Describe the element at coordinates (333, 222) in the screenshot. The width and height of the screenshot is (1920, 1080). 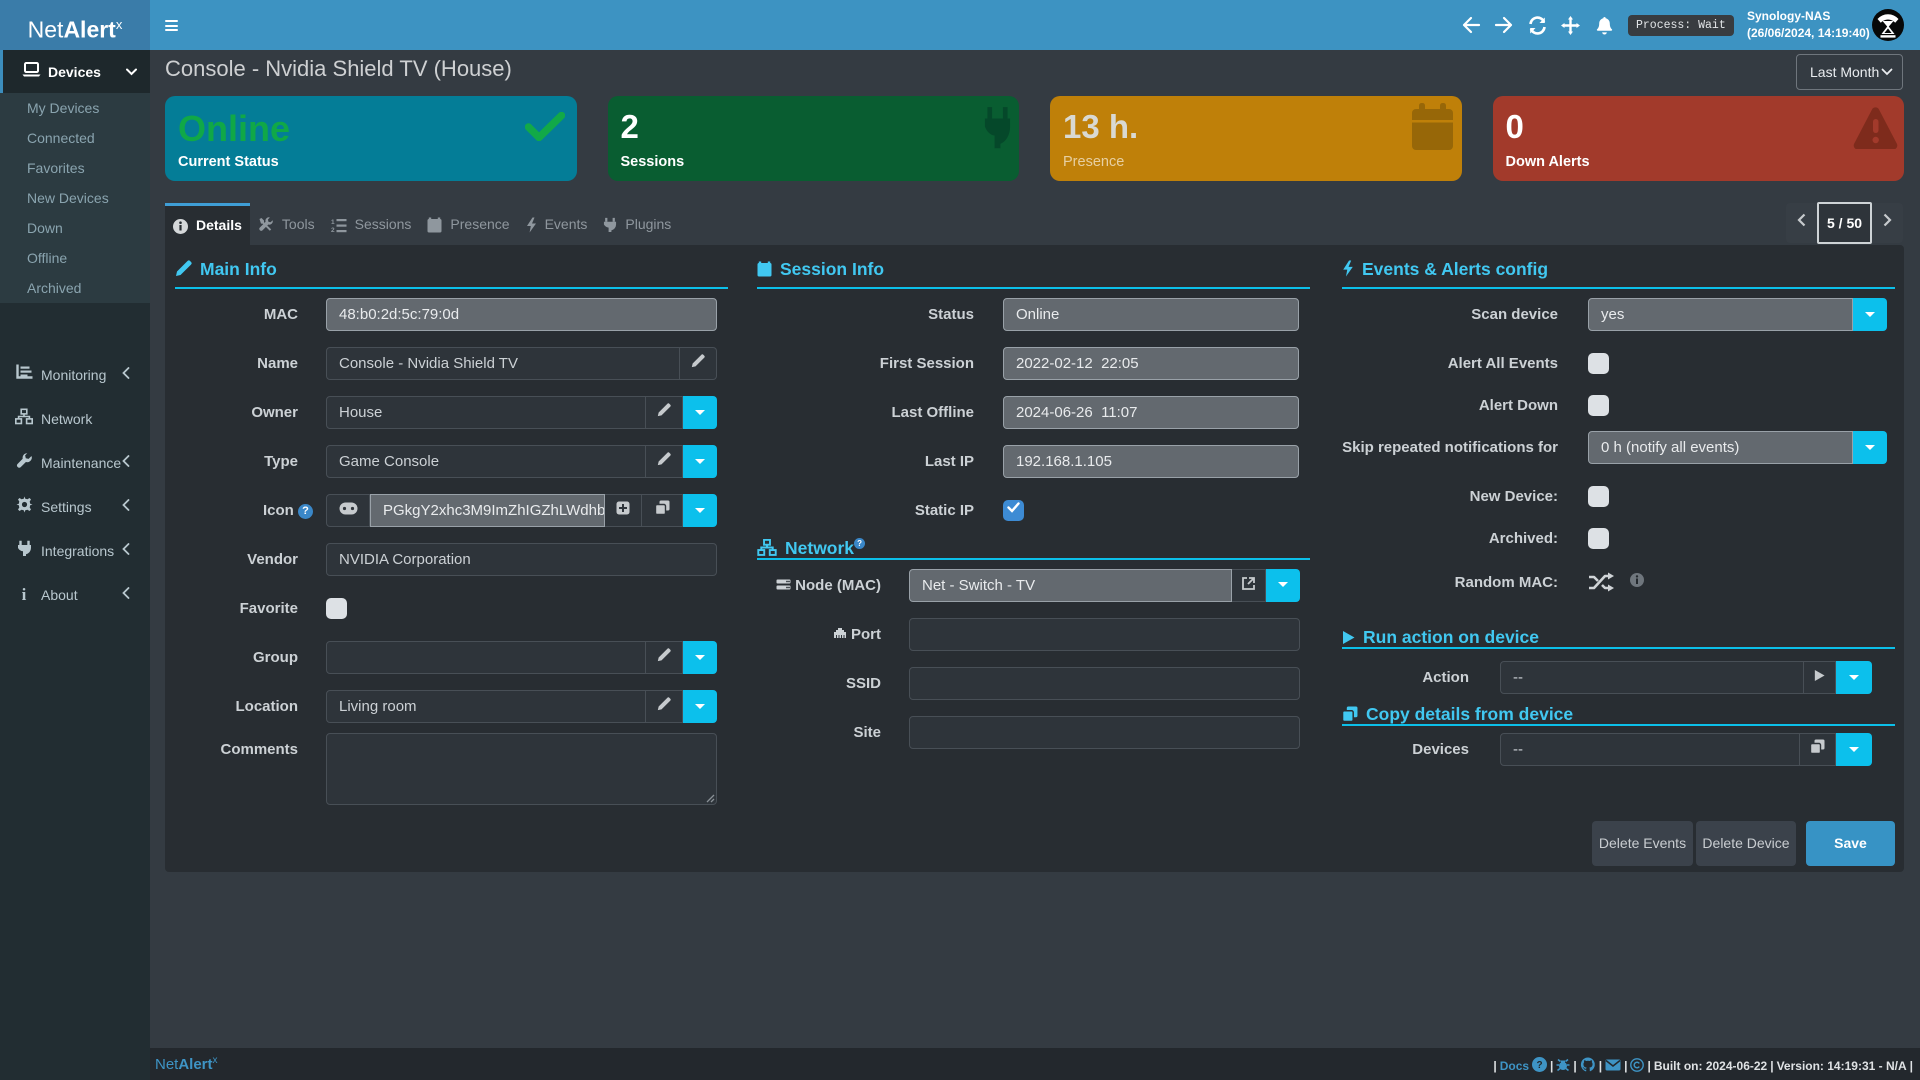
I see `svg-text: 1` at that location.